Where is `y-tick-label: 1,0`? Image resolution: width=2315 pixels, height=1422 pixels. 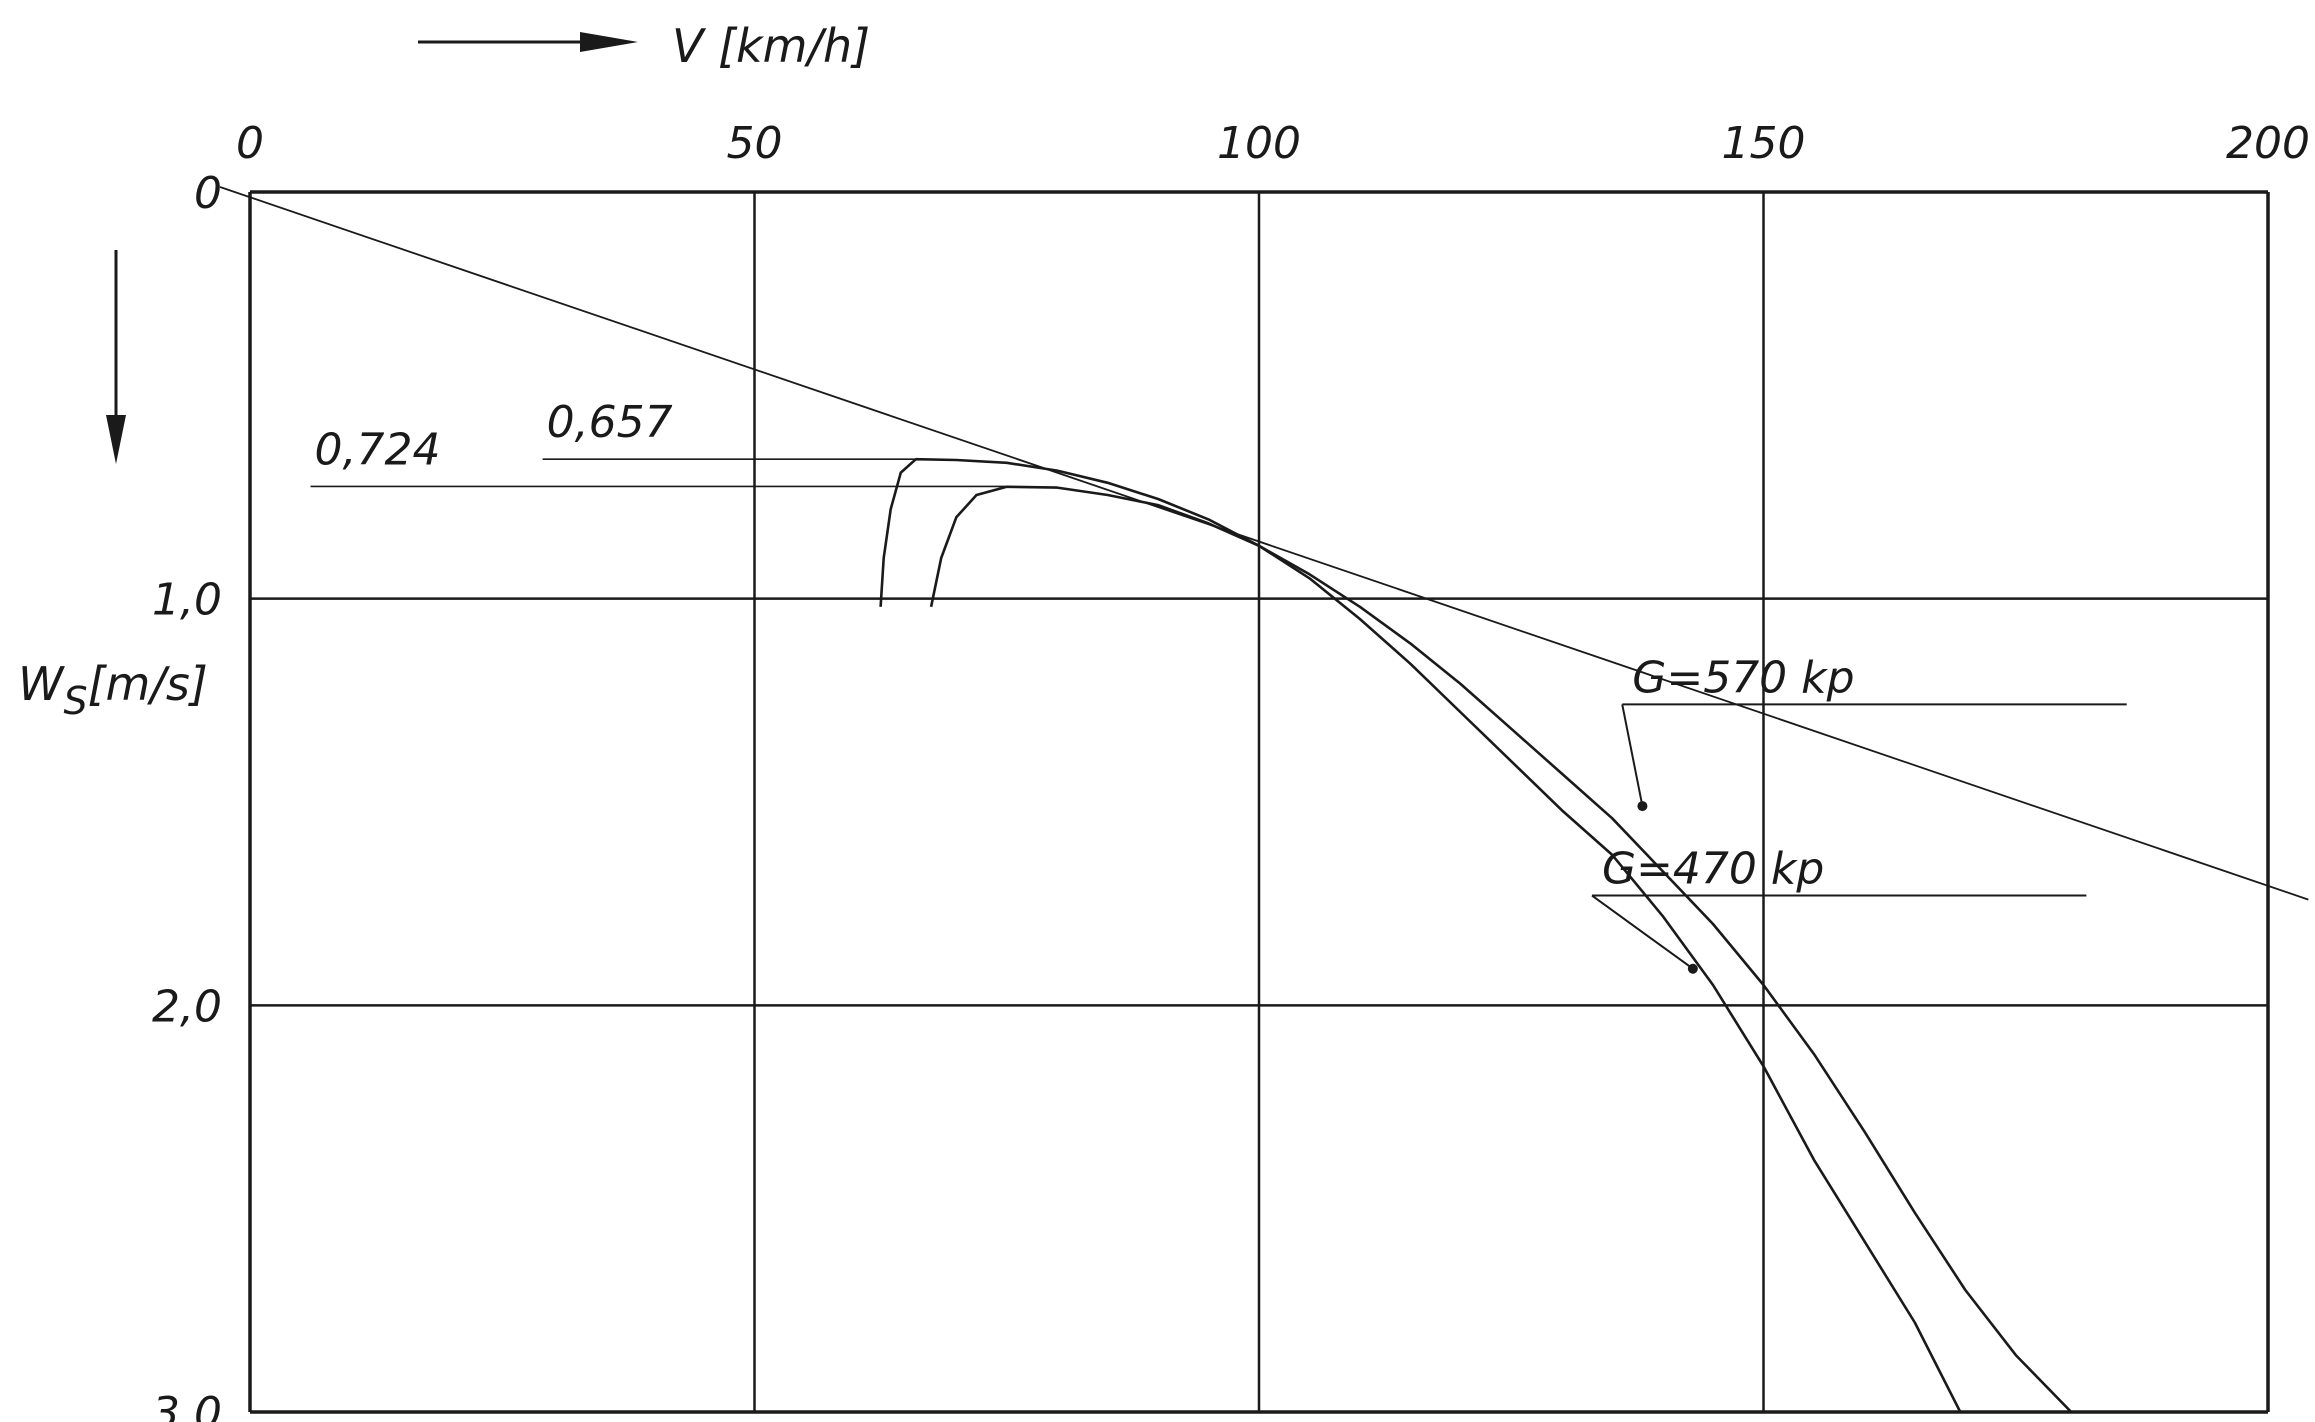
y-tick-label: 1,0 is located at coordinates (187, 600).